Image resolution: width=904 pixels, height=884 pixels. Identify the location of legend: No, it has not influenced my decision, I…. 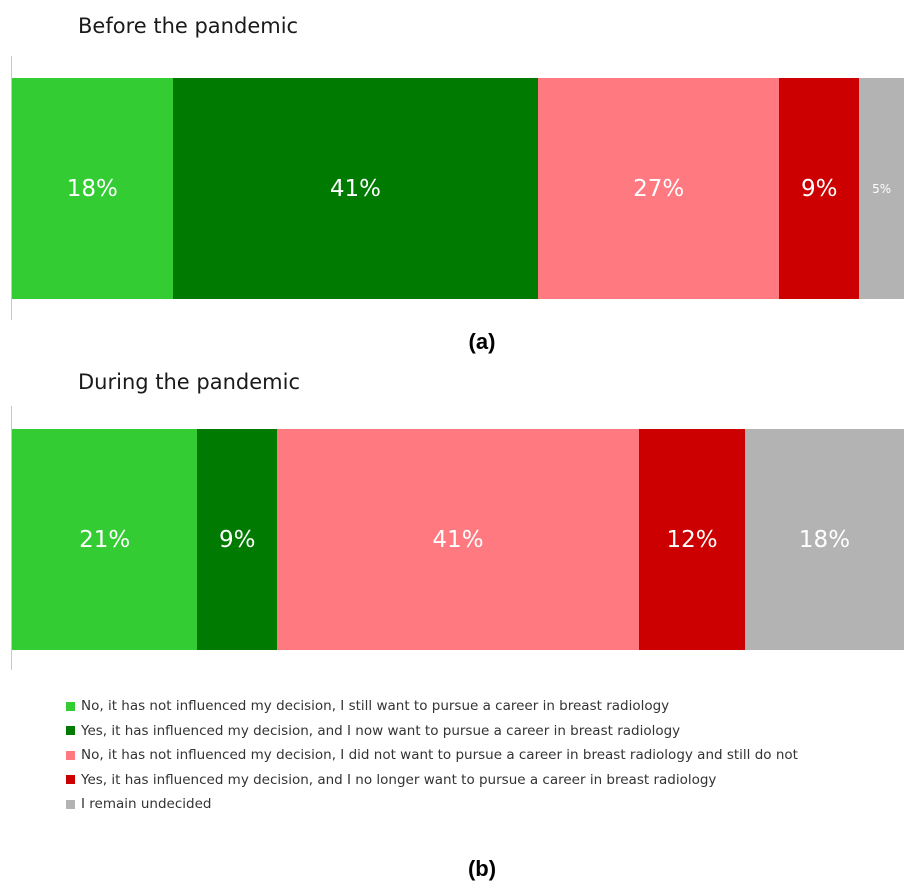
(432, 755).